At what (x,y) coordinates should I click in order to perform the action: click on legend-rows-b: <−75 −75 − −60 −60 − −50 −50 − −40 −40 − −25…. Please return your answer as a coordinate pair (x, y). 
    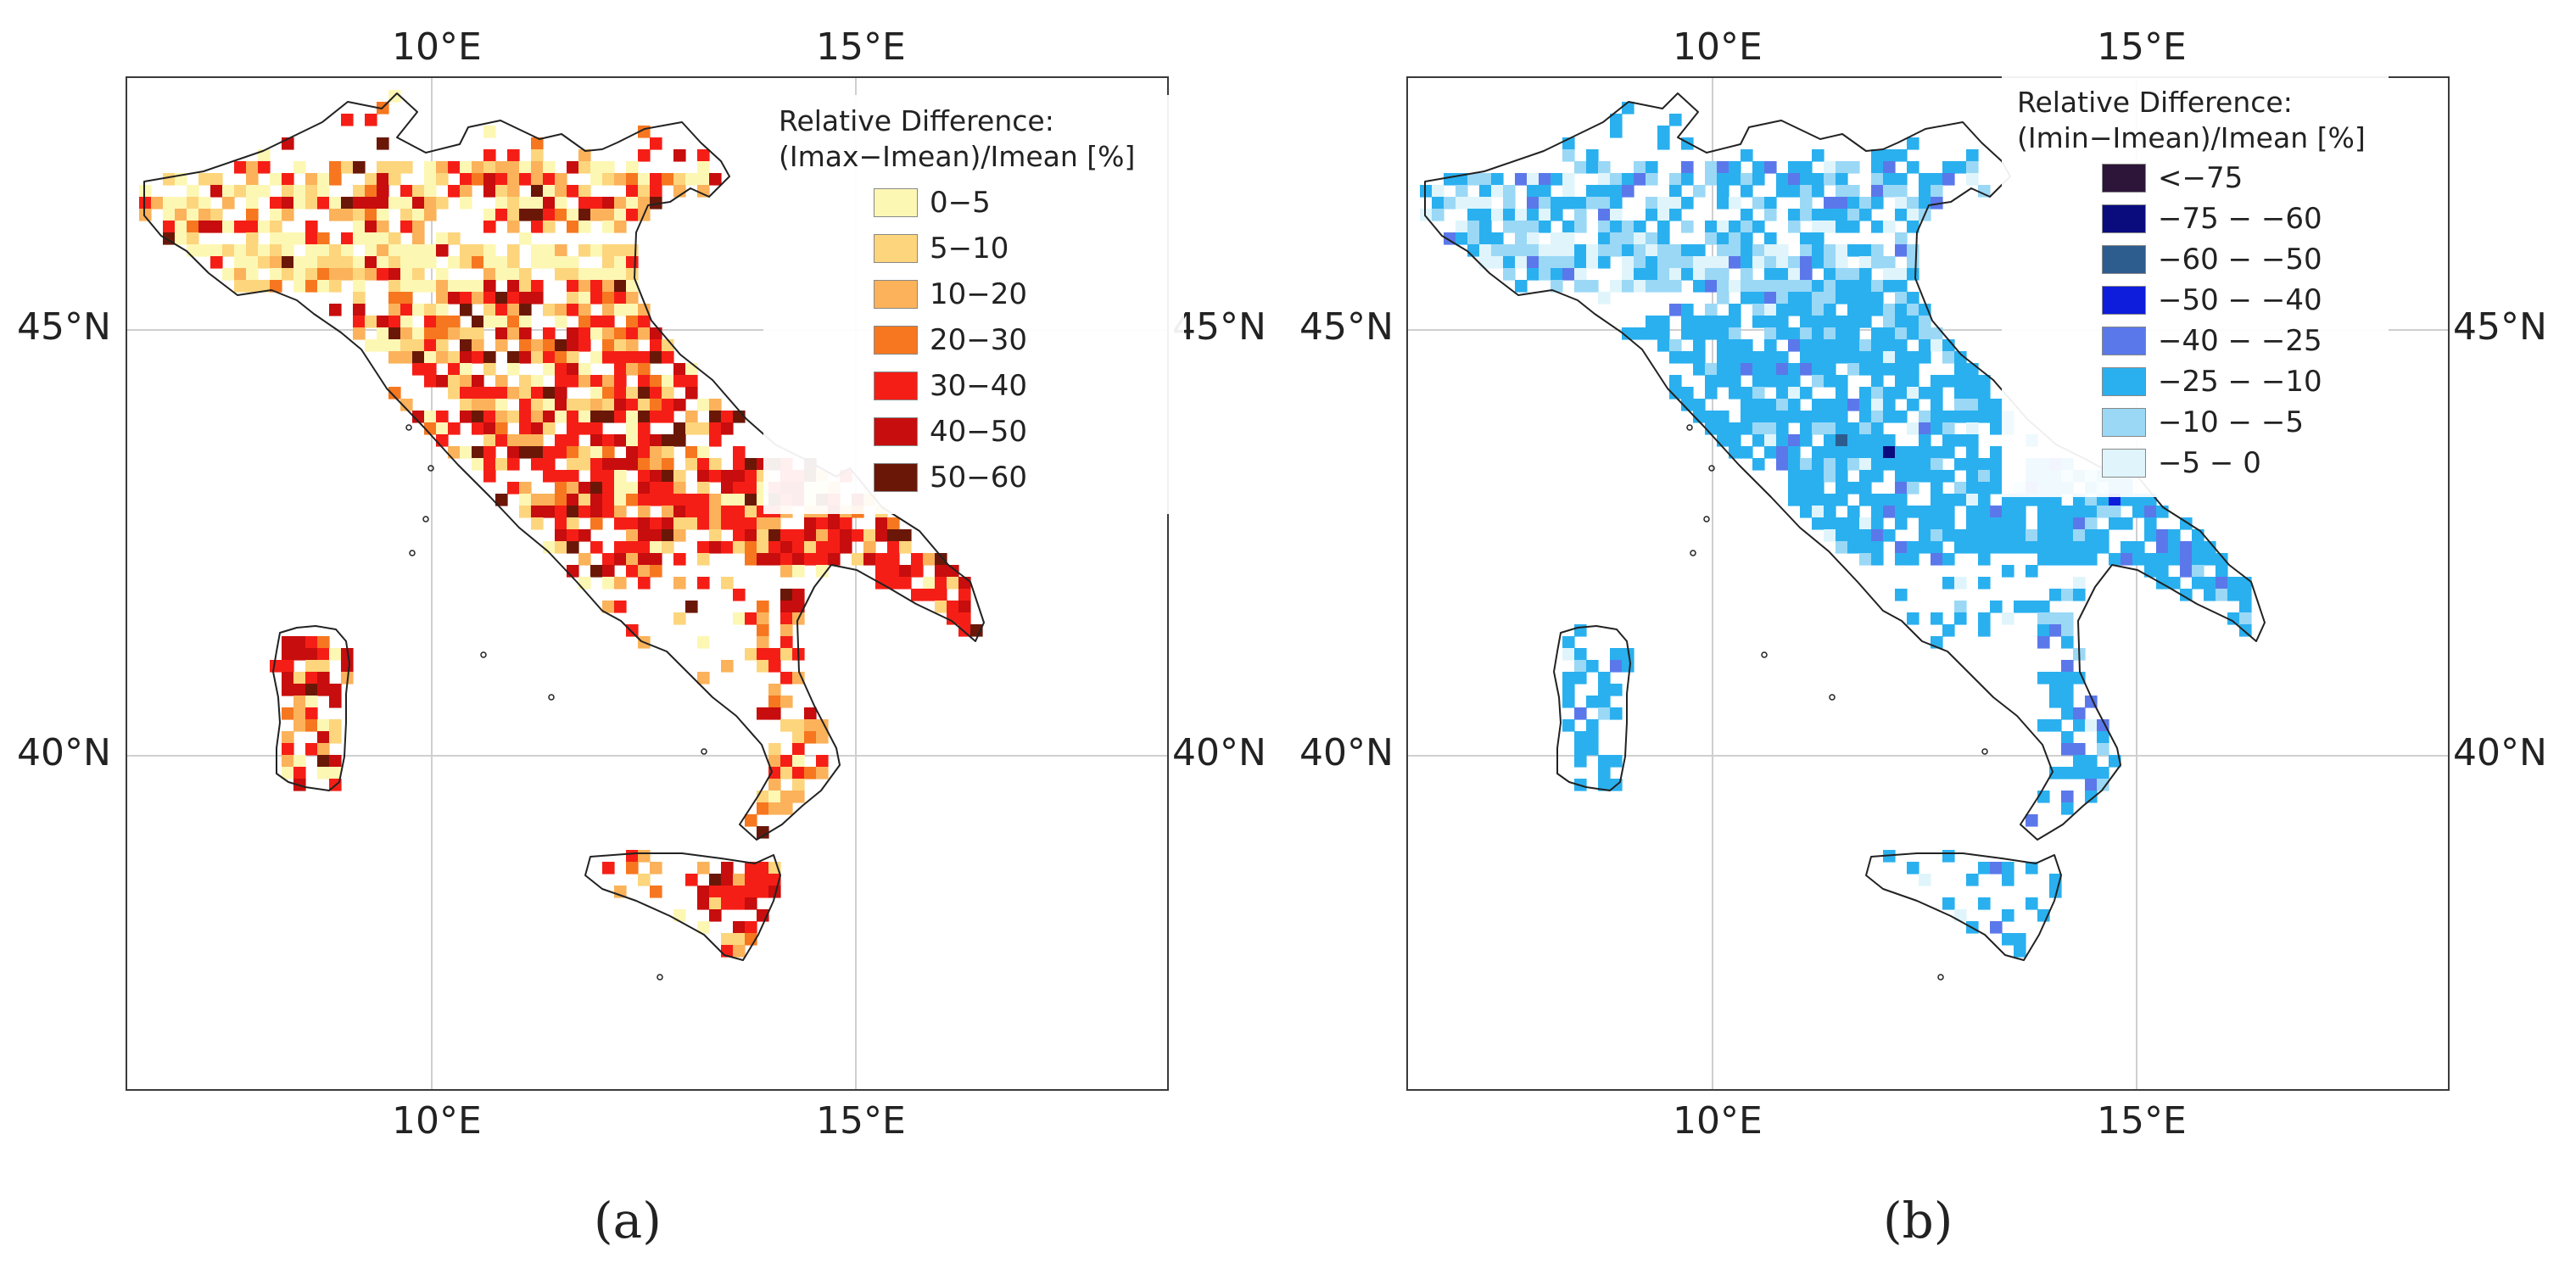
    Looking at the image, I should click on (2195, 321).